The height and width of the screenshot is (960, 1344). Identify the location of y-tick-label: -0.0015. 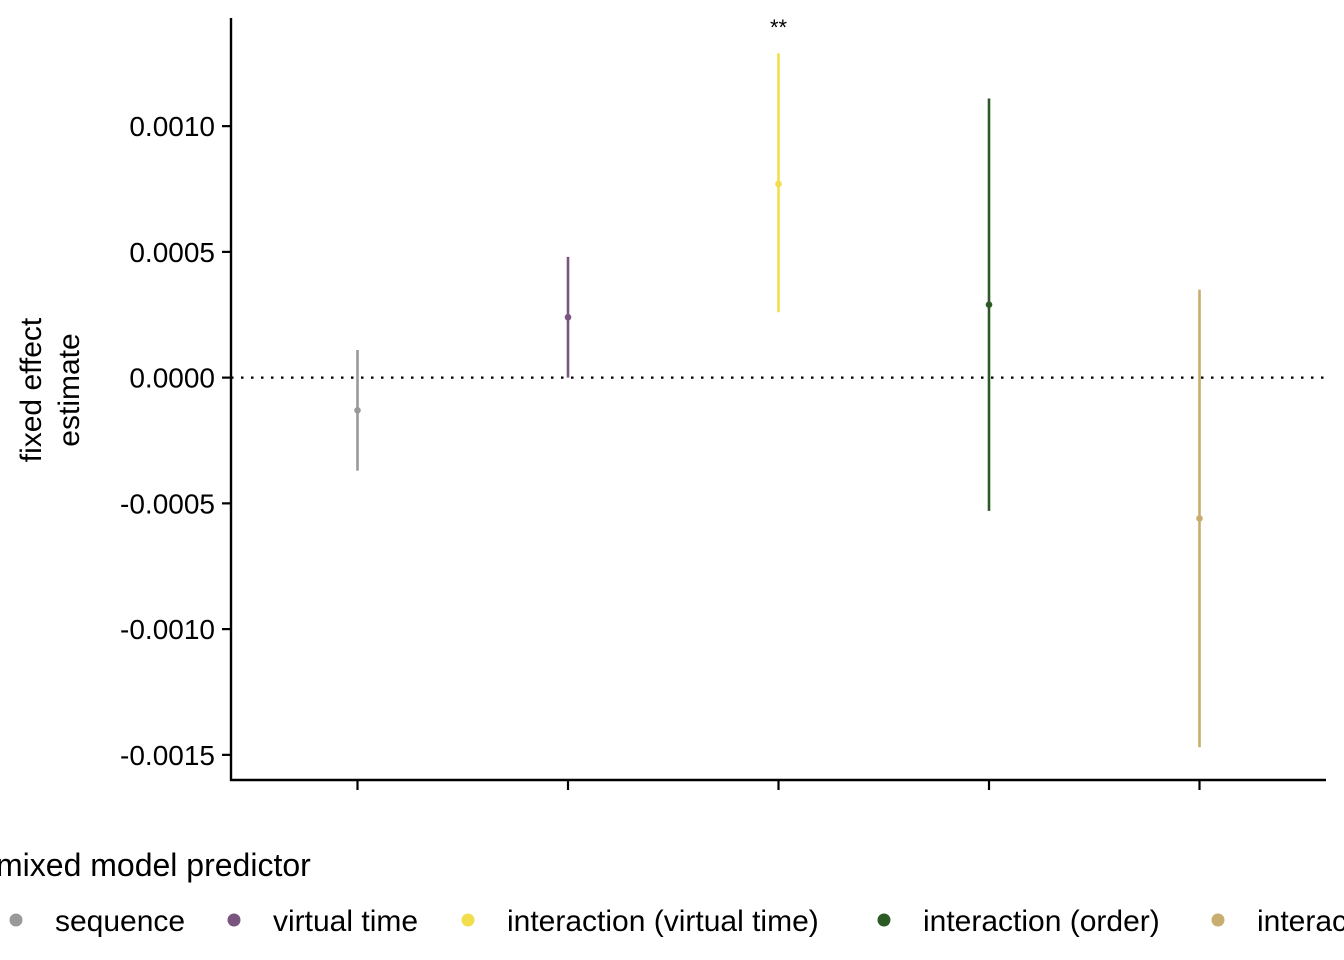
(167, 755).